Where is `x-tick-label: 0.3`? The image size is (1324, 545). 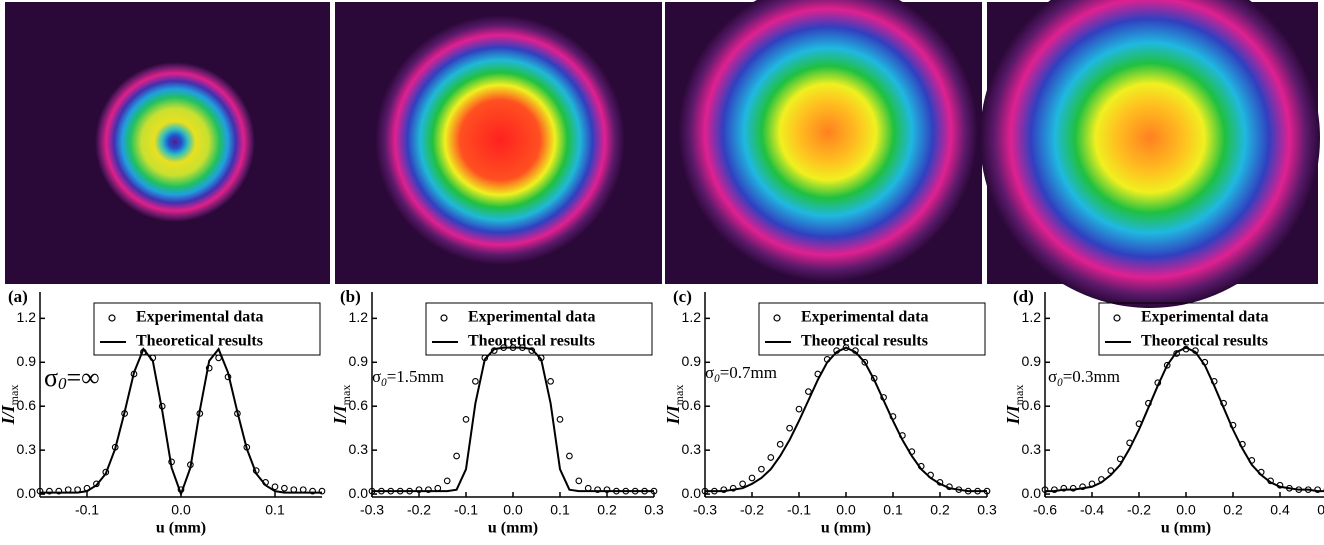
x-tick-label: 0.3 is located at coordinates (654, 510).